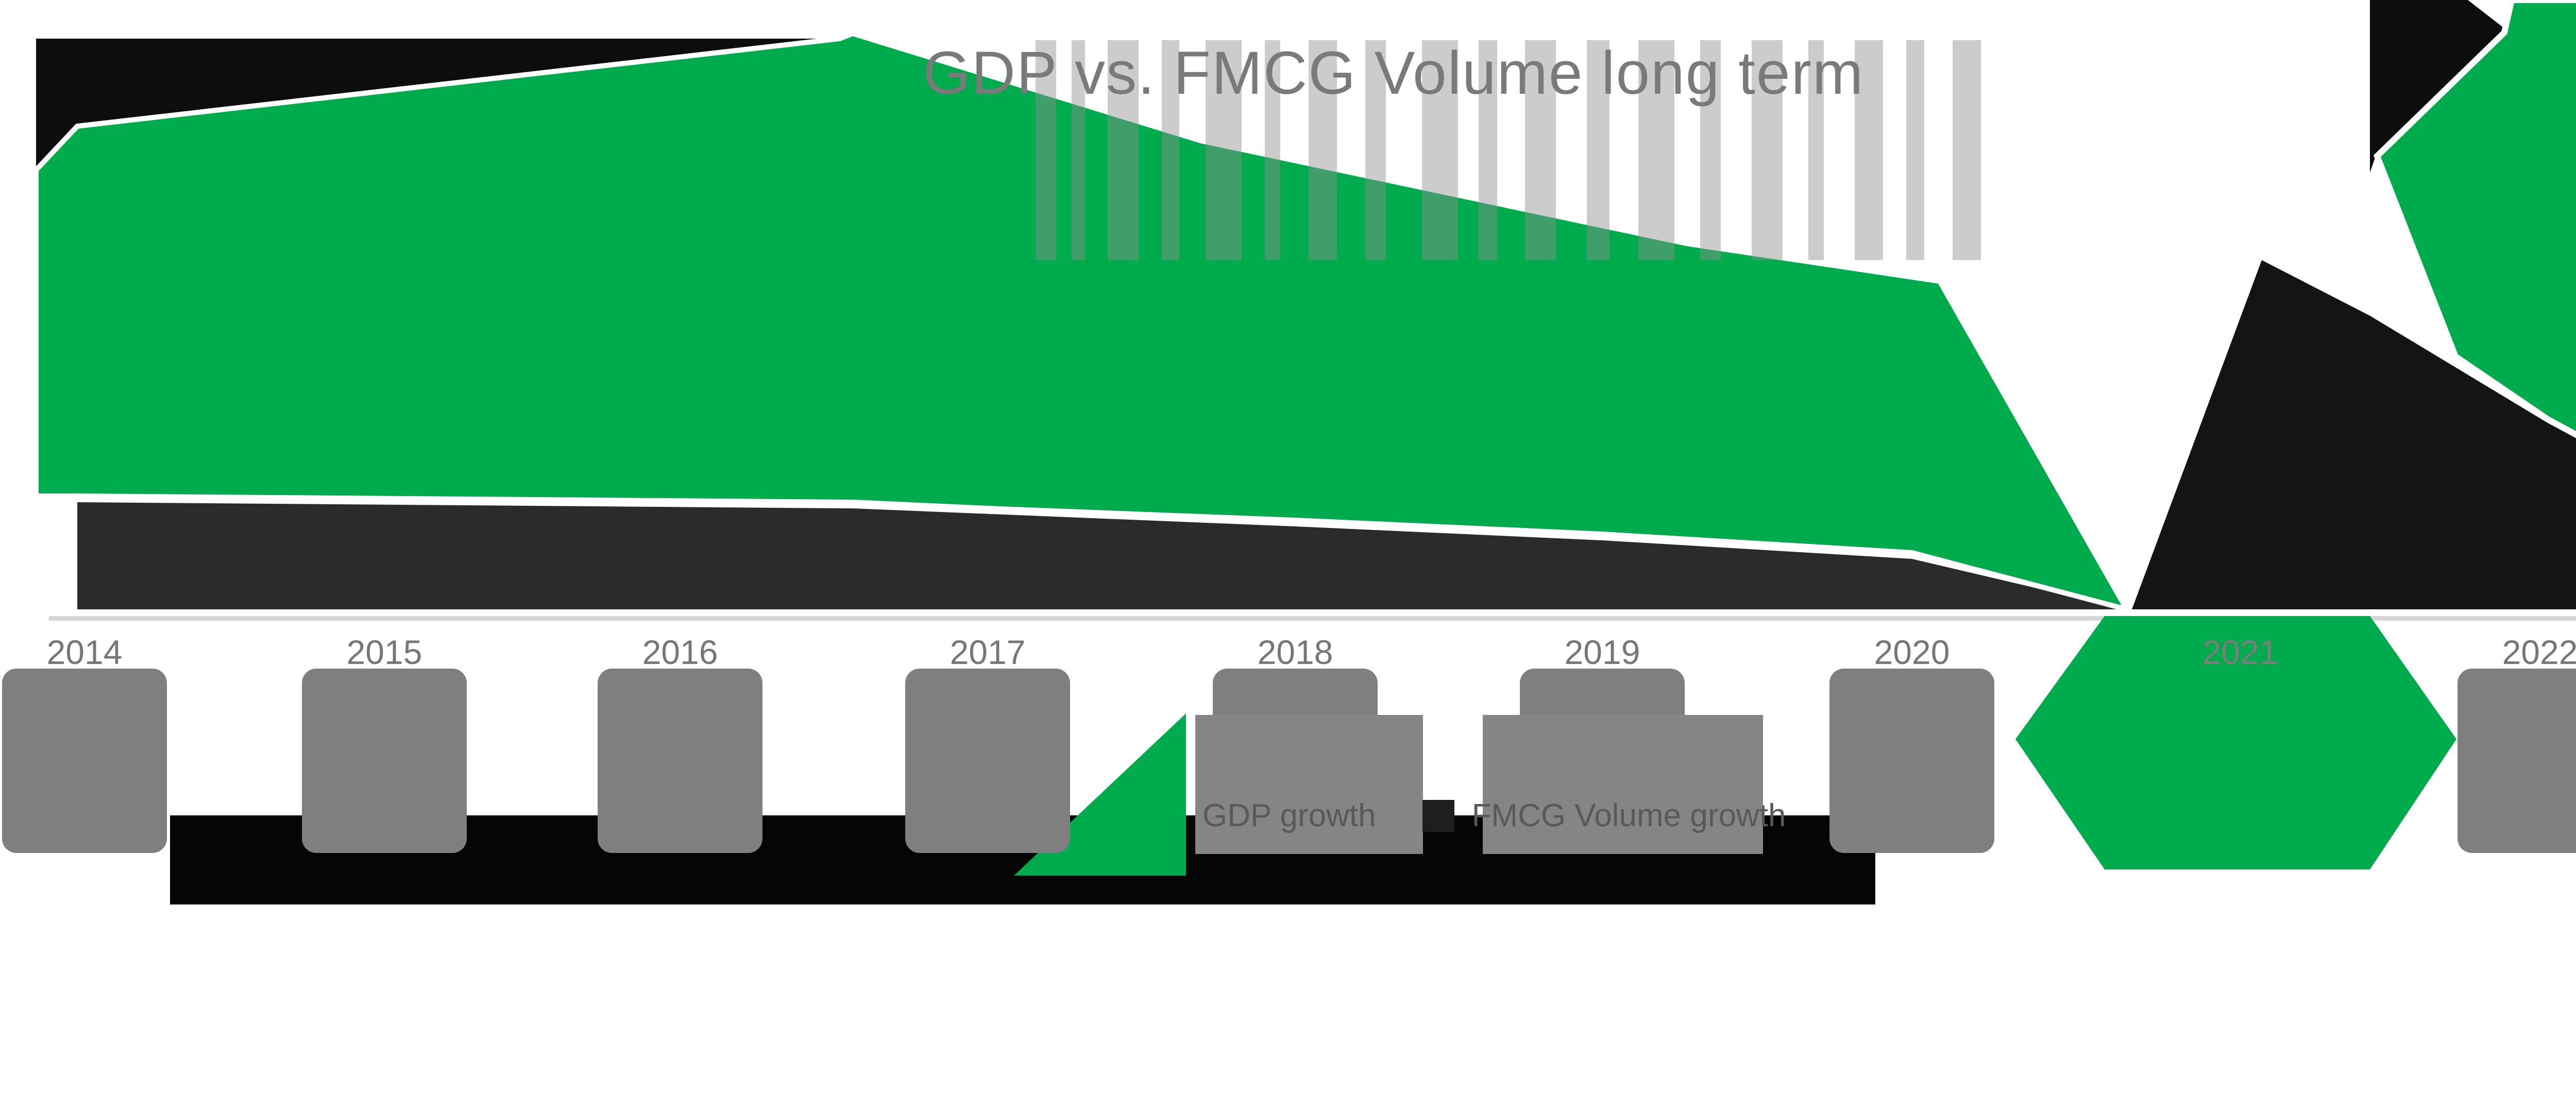 This screenshot has height=1110, width=2576. I want to click on gdp-legend-label: GDP growth, so click(1289, 815).